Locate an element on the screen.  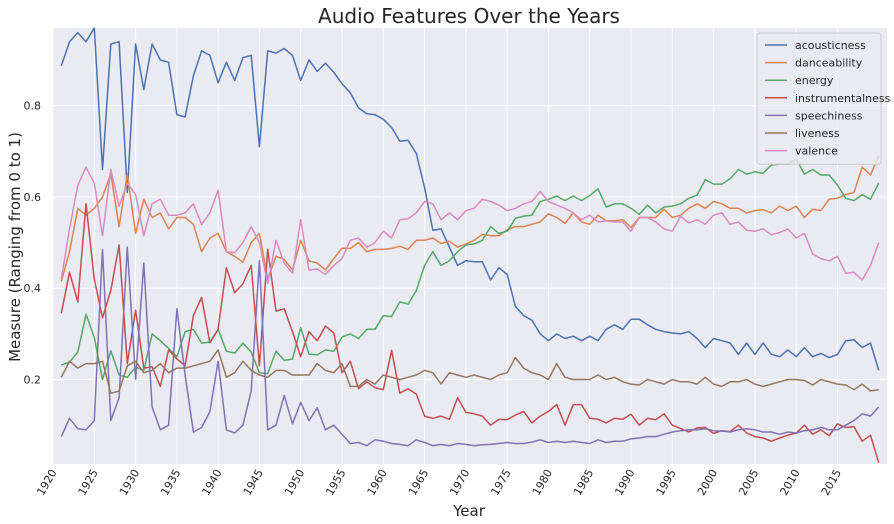
y-tick-label: 0.6 is located at coordinates (33, 197).